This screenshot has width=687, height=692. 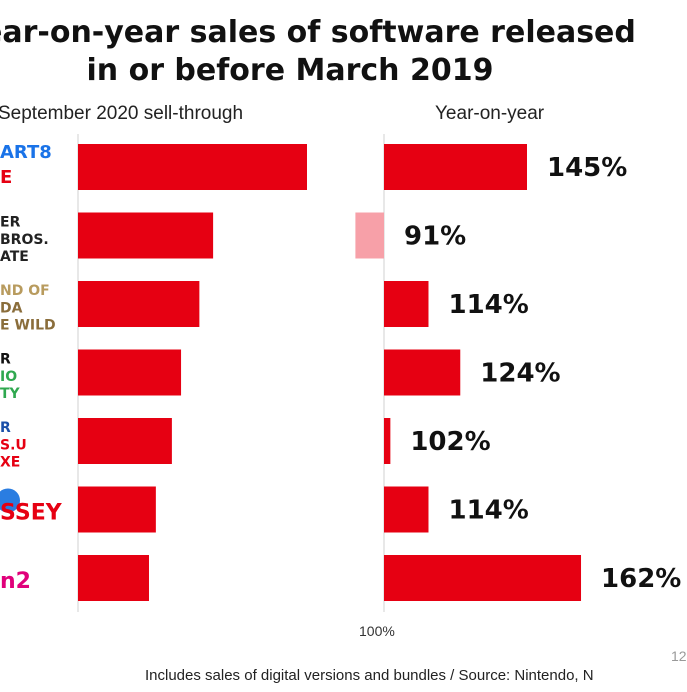 I want to click on logo-text-fragment: E WILD, so click(x=28, y=326).